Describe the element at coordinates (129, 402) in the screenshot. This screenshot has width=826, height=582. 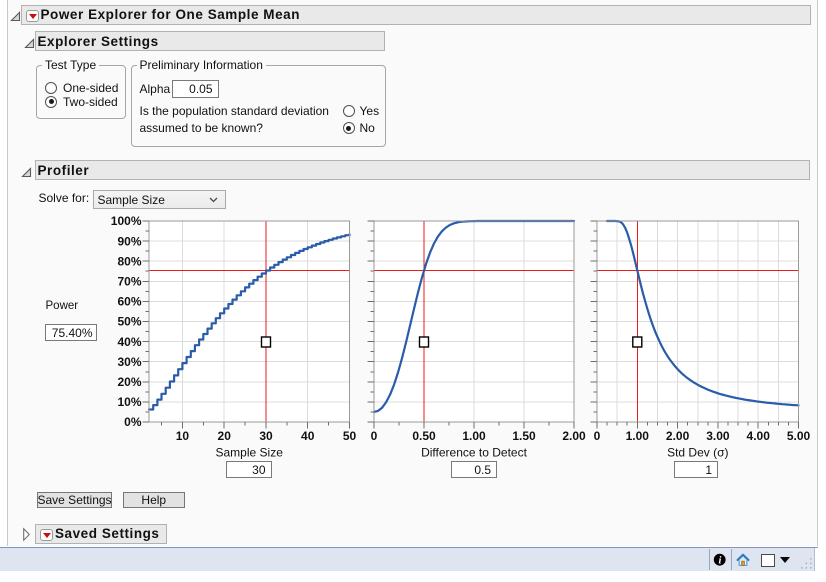
I see `svg-text: 10%` at that location.